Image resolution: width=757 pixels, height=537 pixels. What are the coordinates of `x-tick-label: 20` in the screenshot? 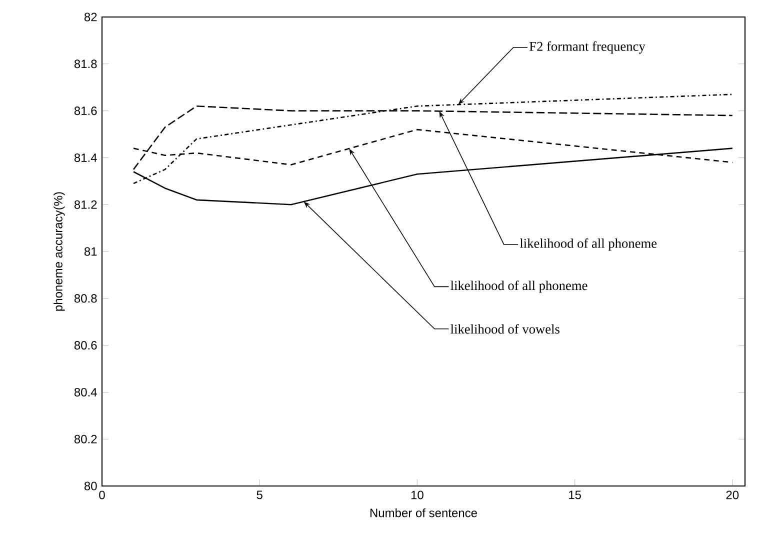 It's located at (732, 495).